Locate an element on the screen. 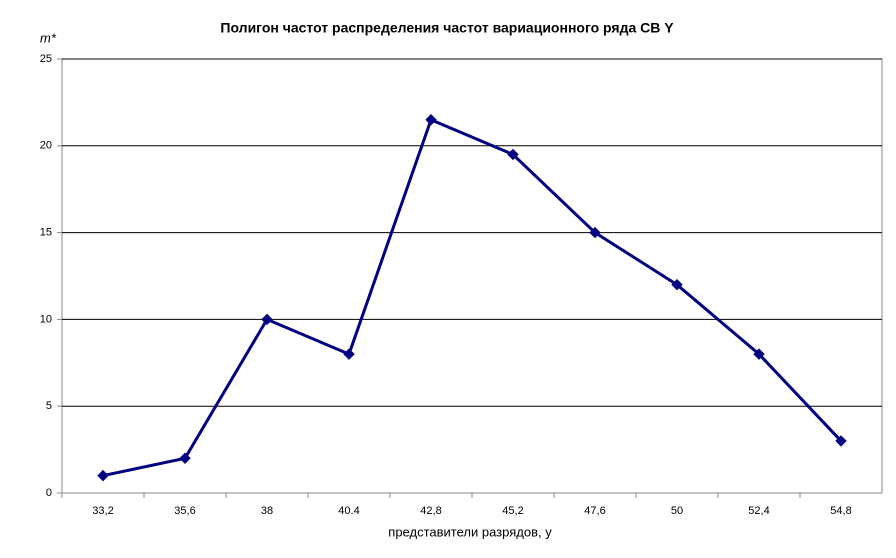 Image resolution: width=896 pixels, height=558 pixels. x-tick-label: 35,6 is located at coordinates (184, 511).